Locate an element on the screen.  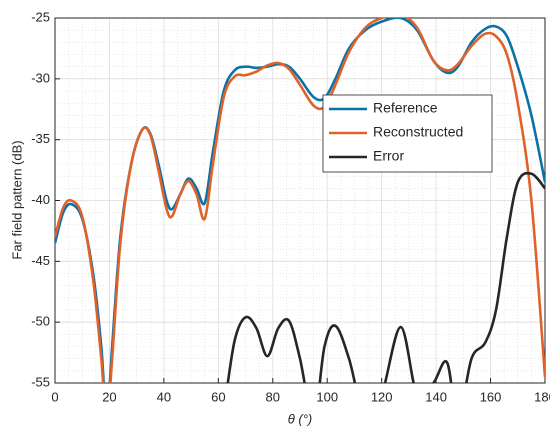
x-tick-label: 80 is located at coordinates (273, 396).